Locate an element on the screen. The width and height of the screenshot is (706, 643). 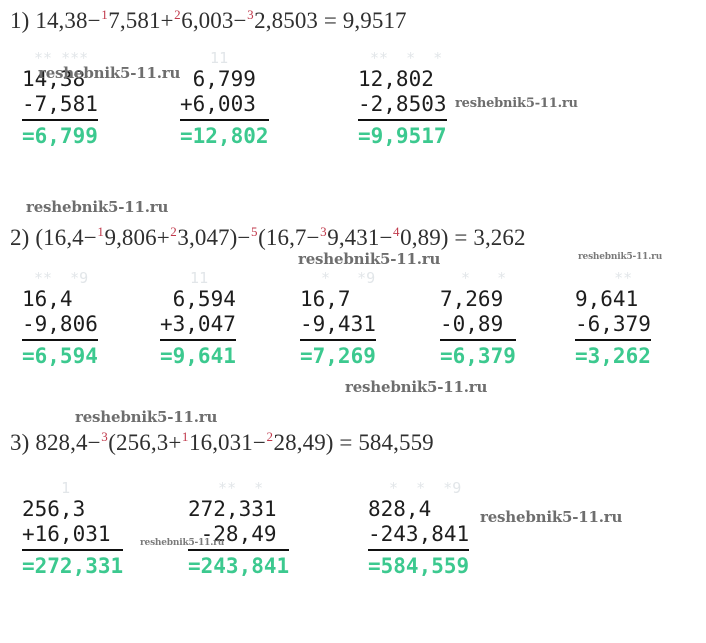
problem-number-2: 2) is located at coordinates (20, 237).